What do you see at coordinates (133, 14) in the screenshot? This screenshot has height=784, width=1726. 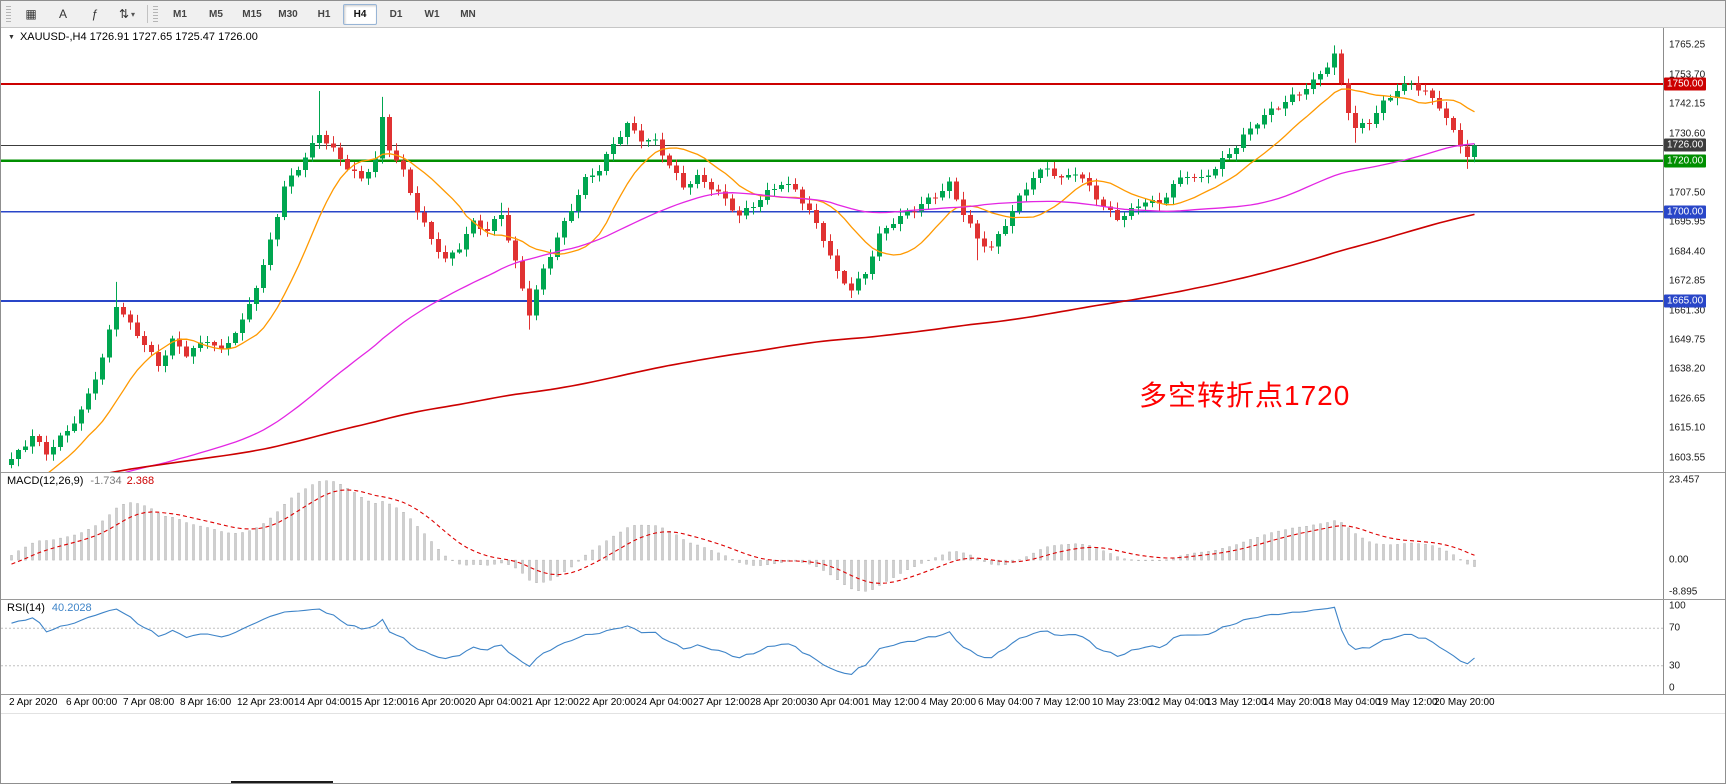 I see `dropdown-caret-icon: ▾` at bounding box center [133, 14].